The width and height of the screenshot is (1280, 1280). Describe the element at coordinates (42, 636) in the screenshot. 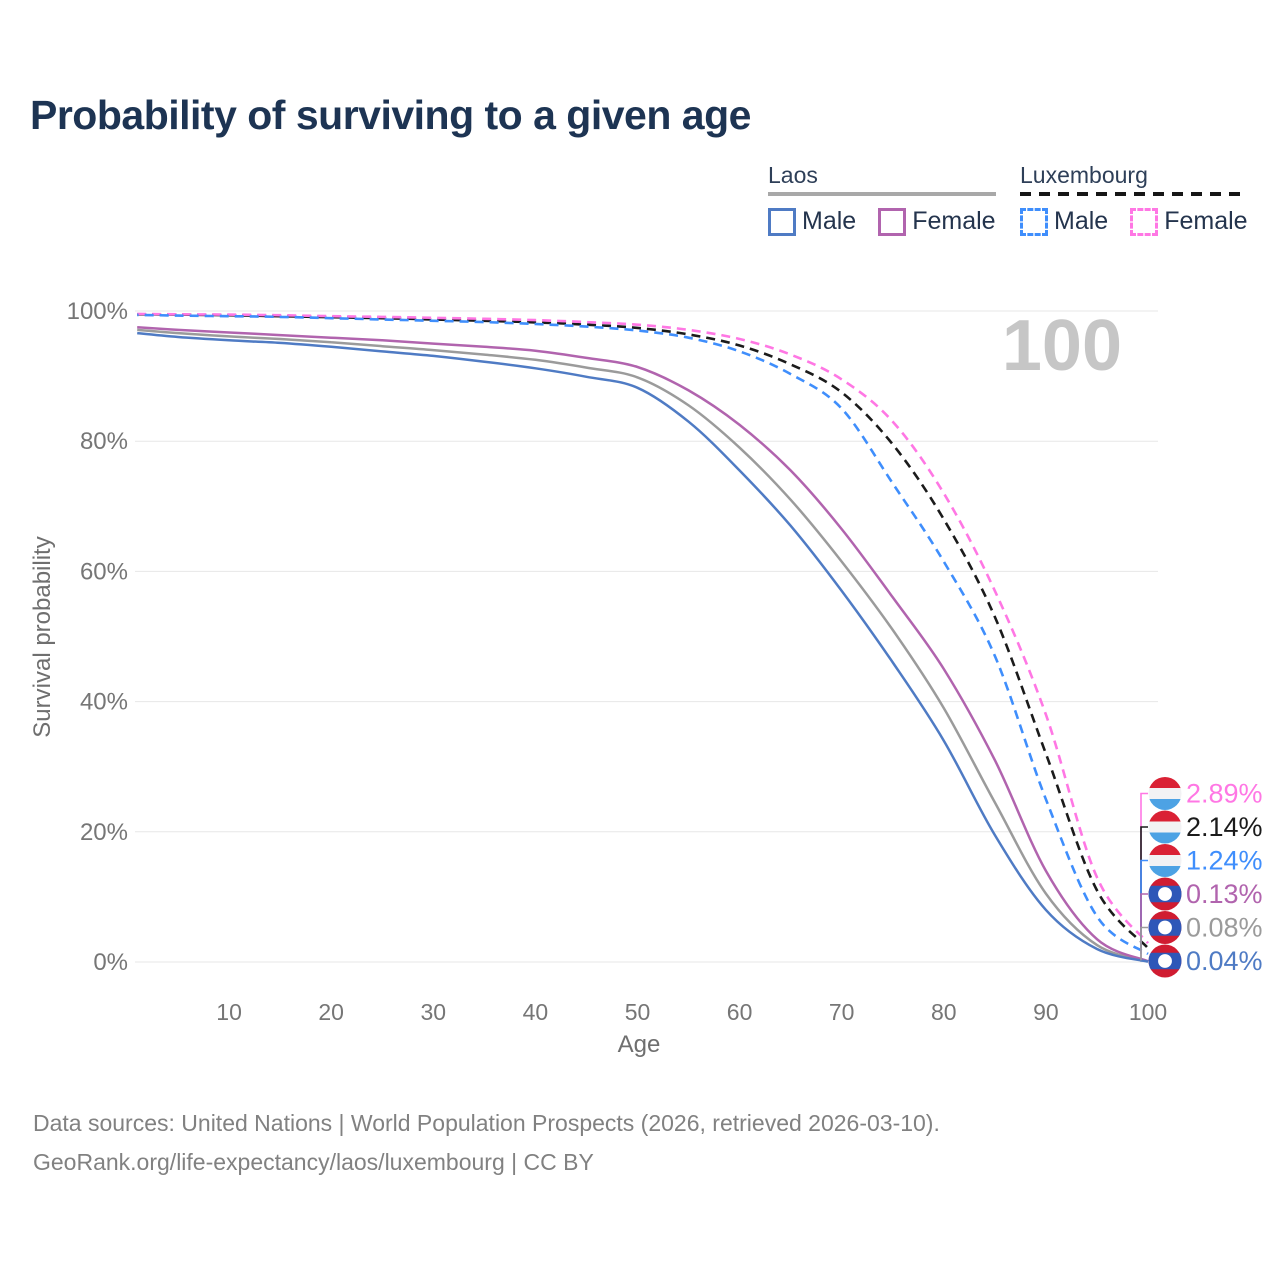

I see `y-axis-title: Survival probability` at that location.